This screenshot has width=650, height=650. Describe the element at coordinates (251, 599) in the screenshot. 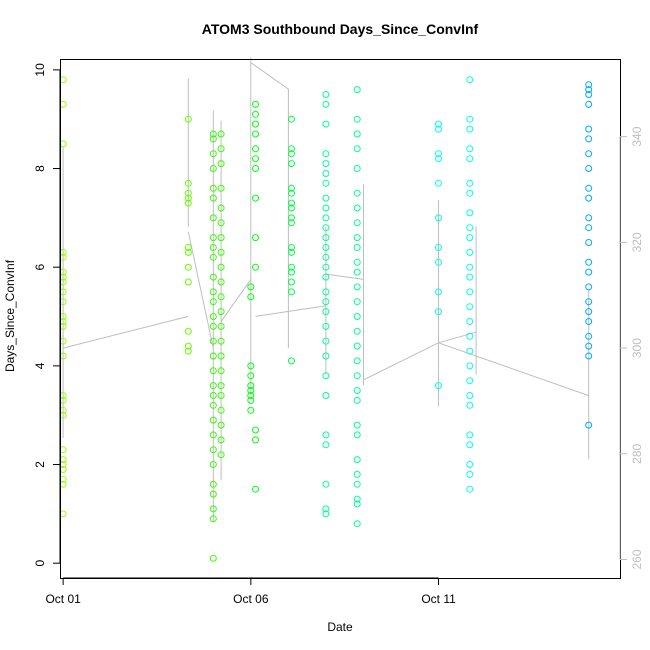

I see `x-tick-label: Oct 06` at that location.